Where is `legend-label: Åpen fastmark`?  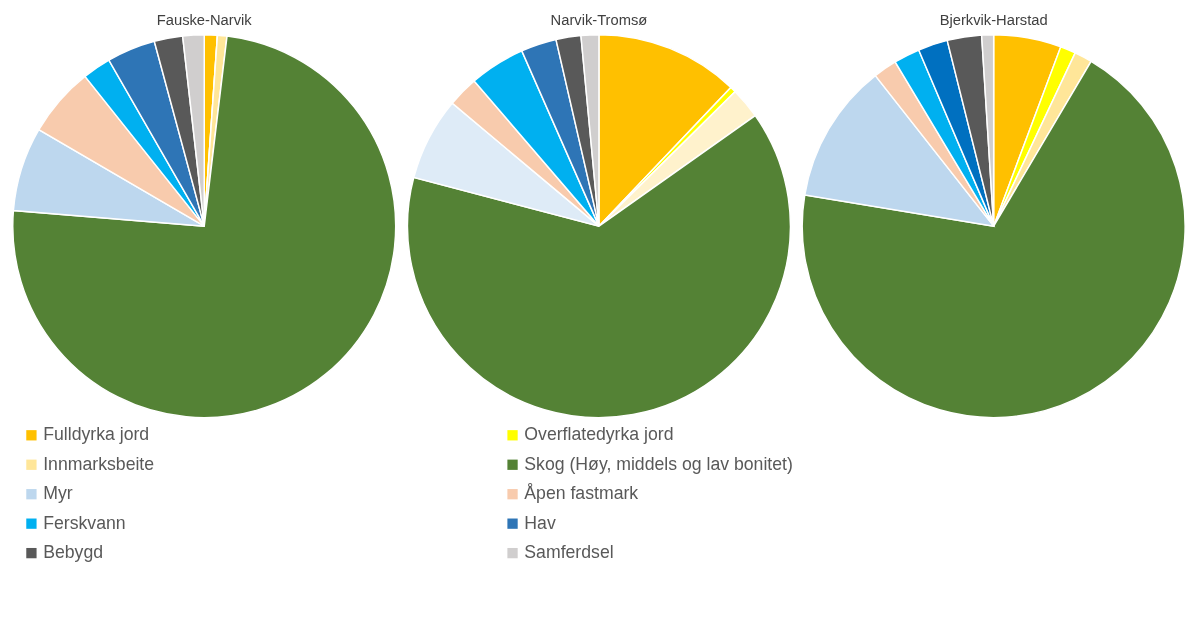 legend-label: Åpen fastmark is located at coordinates (581, 493).